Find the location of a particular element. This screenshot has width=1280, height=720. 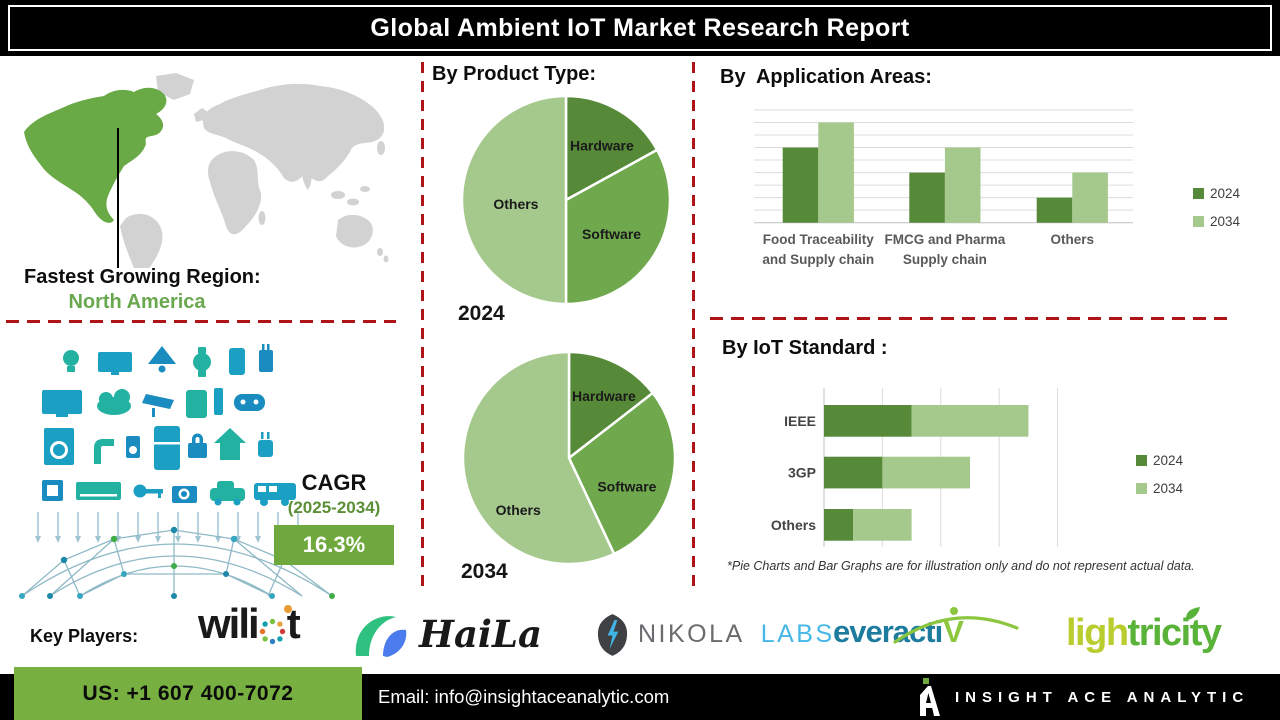

section-heading-product-type: By Product Type: is located at coordinates (514, 74).